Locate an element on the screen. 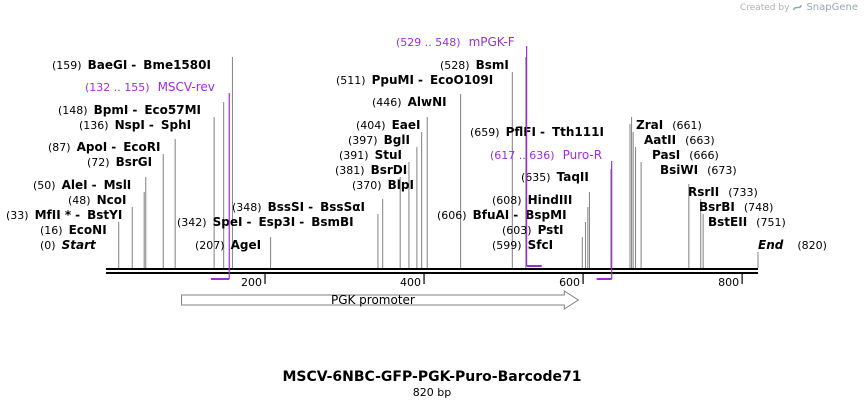 This screenshot has width=864, height=408. restriction-site: (33) MfII * - BstYI is located at coordinates (64, 215).